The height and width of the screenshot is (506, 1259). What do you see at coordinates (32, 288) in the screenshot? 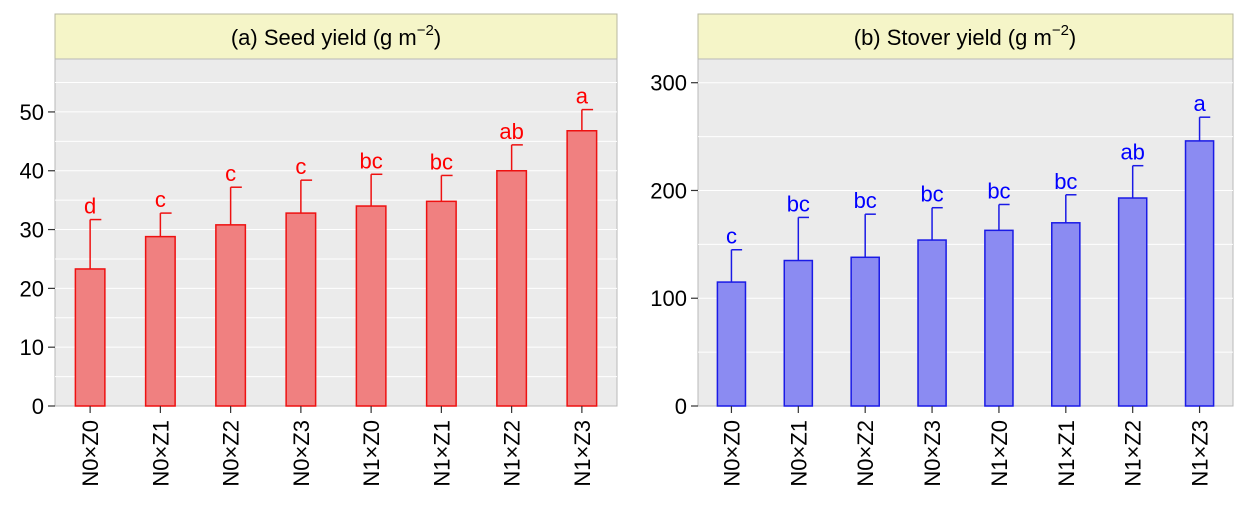
I see `panel-a-y-tick-label: 20` at bounding box center [32, 288].